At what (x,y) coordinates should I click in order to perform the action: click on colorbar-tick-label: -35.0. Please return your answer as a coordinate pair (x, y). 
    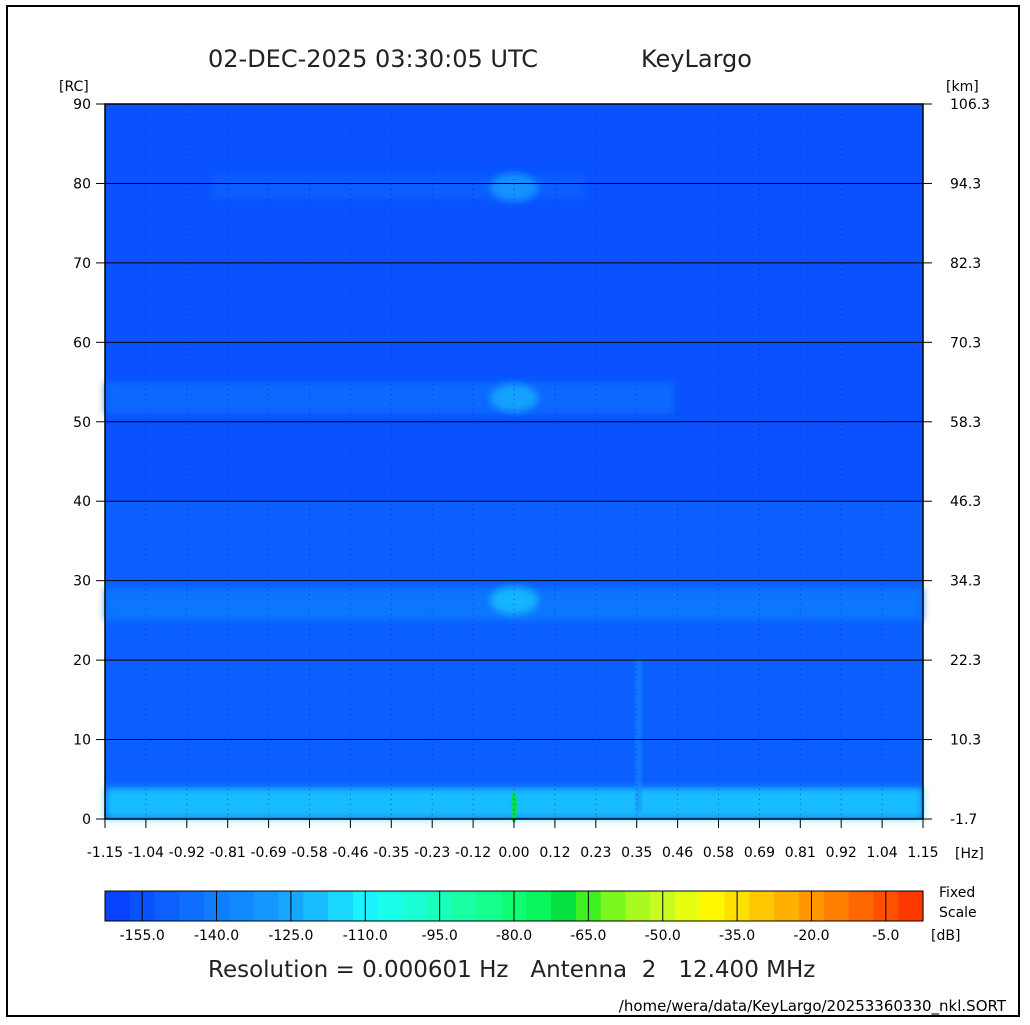
    Looking at the image, I should click on (737, 936).